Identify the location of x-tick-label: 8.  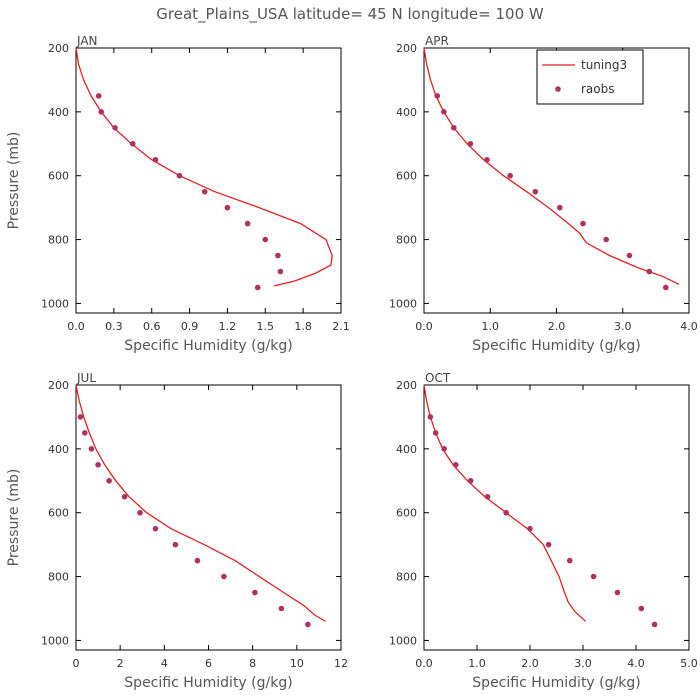
(252, 663).